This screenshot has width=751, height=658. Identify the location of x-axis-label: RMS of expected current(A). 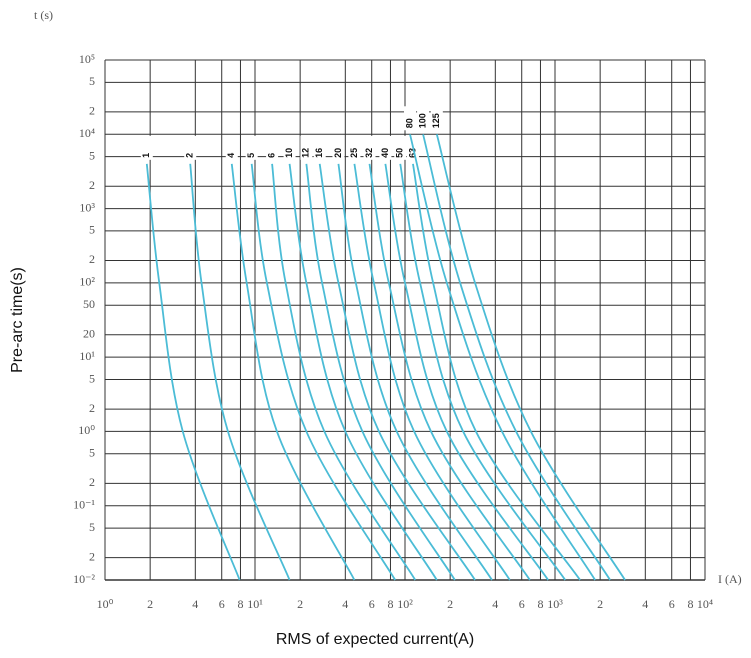
(375, 639).